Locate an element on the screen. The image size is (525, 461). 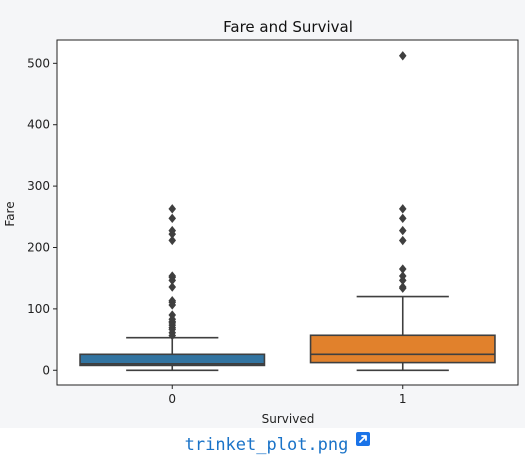
y-tick-label: 200 is located at coordinates (38, 247).